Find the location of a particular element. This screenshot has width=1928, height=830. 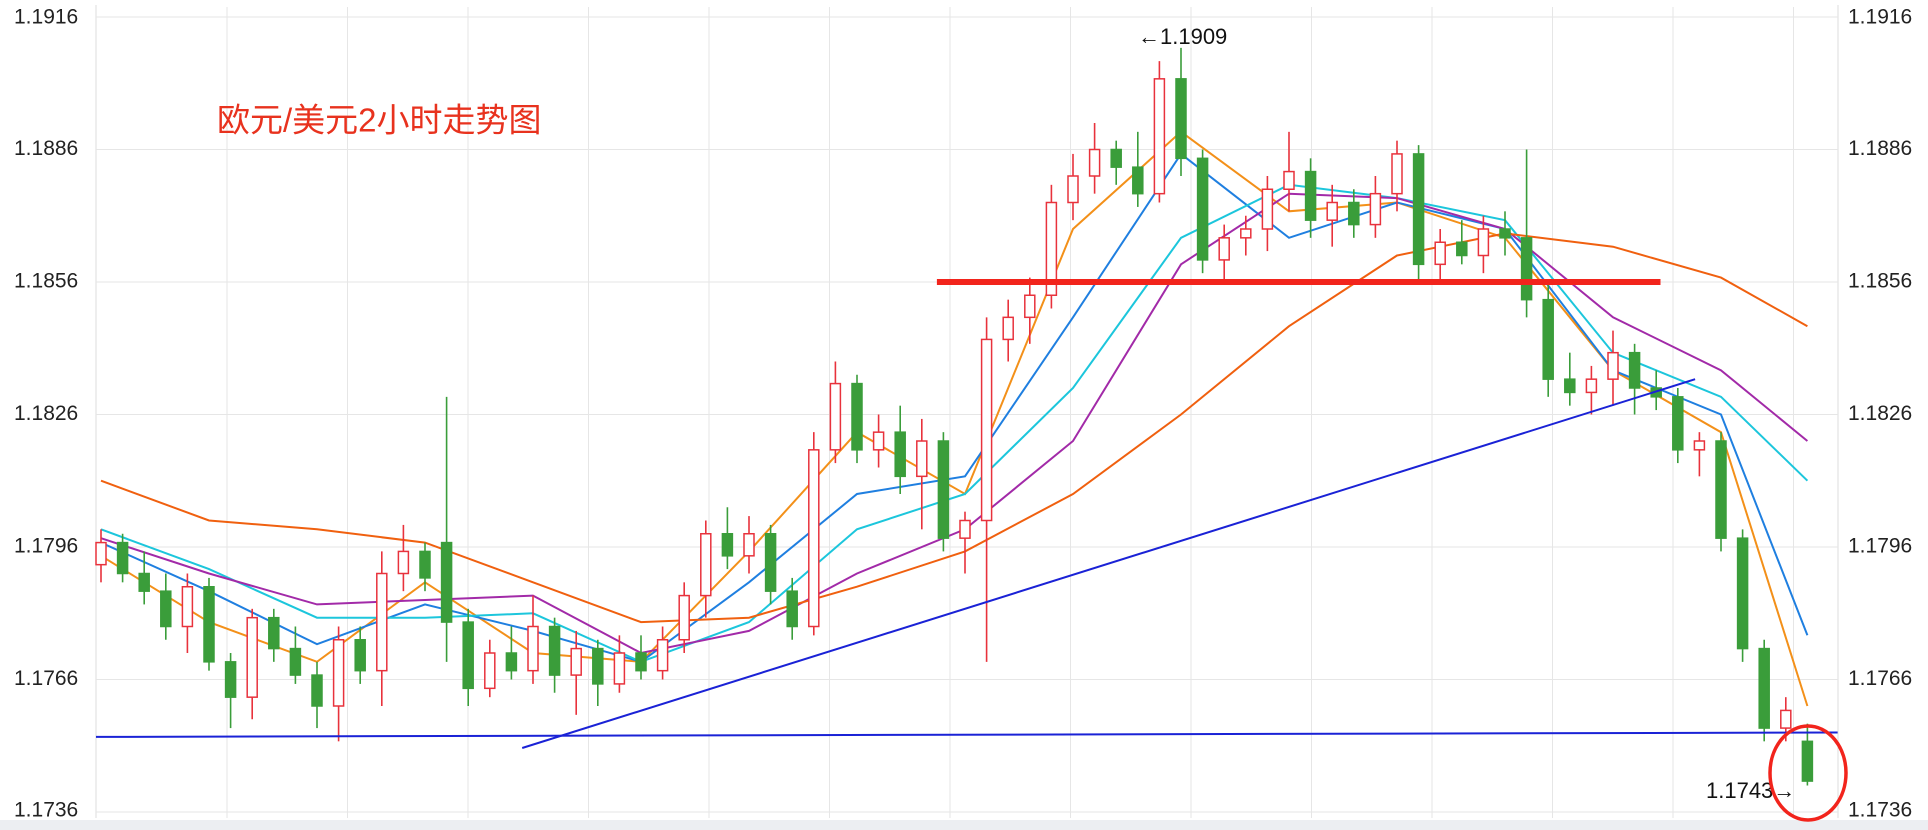

y-tick-label: 1.1886 is located at coordinates (46, 148).